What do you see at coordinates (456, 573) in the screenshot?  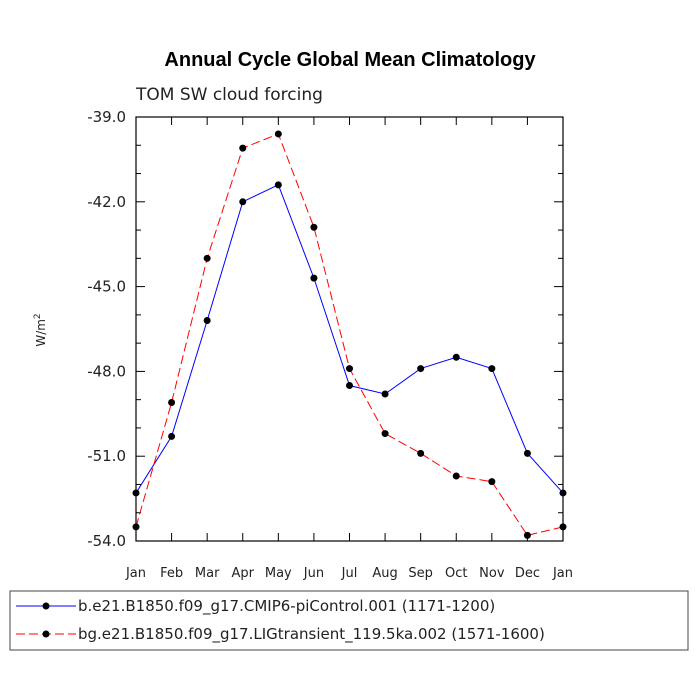 I see `x-tick-label: Oct` at bounding box center [456, 573].